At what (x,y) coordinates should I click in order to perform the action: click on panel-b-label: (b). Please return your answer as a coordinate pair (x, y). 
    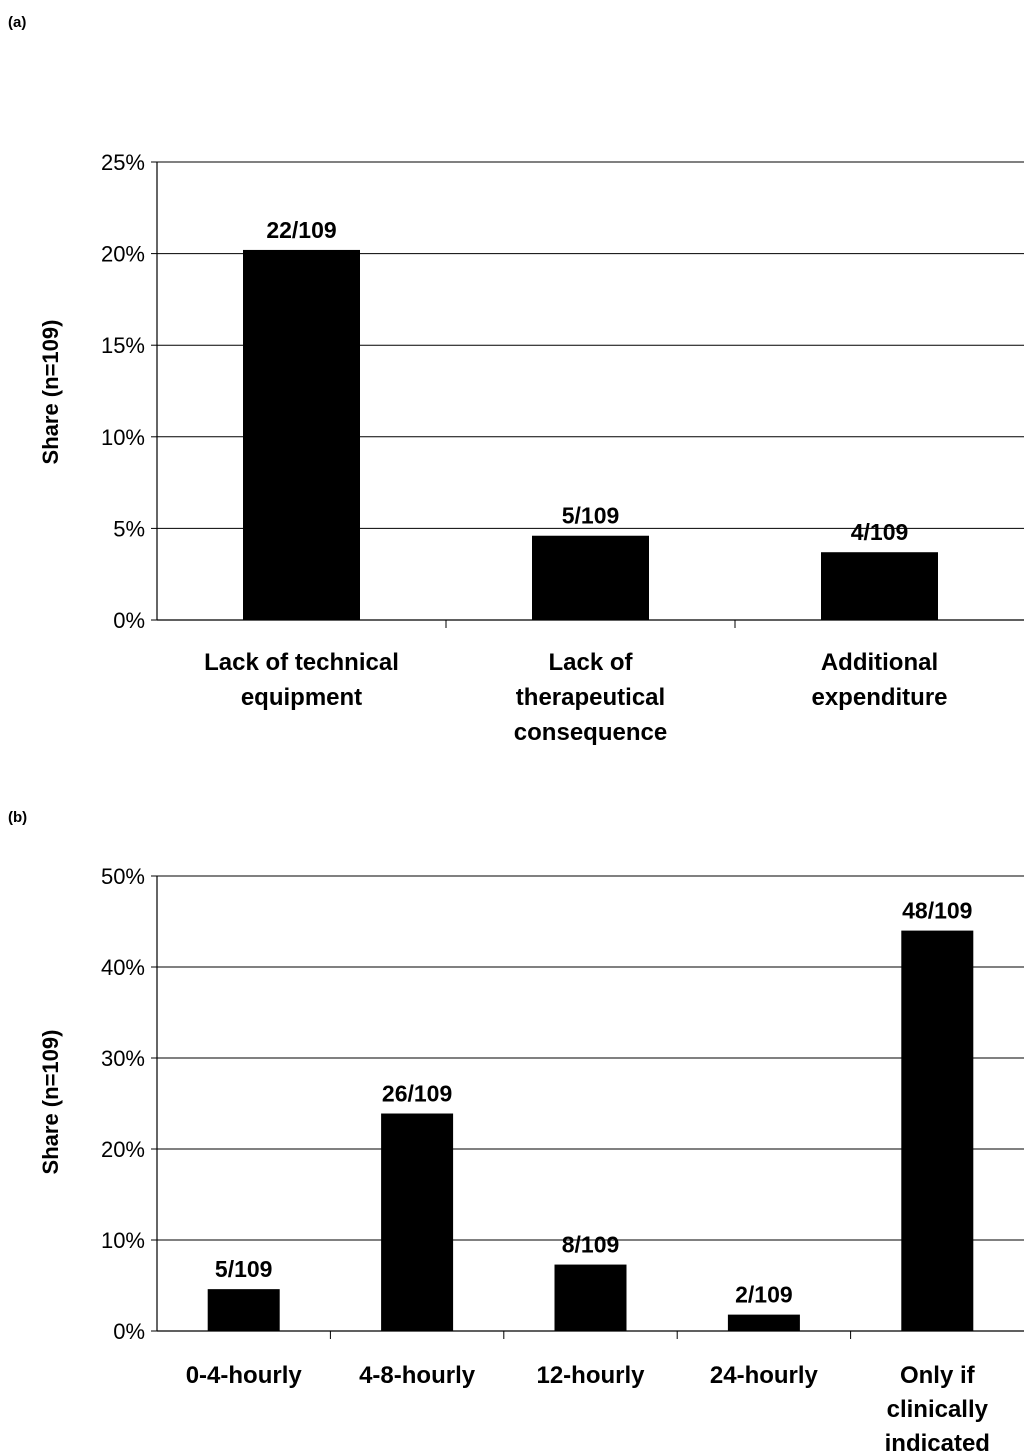
    Looking at the image, I should click on (17, 817).